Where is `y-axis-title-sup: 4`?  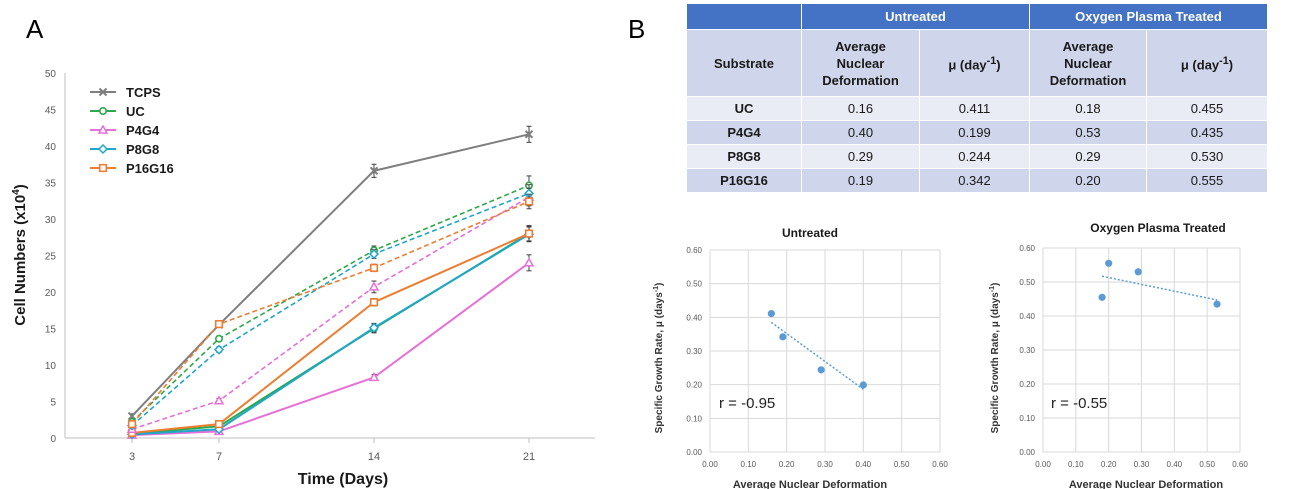 y-axis-title-sup: 4 is located at coordinates (16, 192).